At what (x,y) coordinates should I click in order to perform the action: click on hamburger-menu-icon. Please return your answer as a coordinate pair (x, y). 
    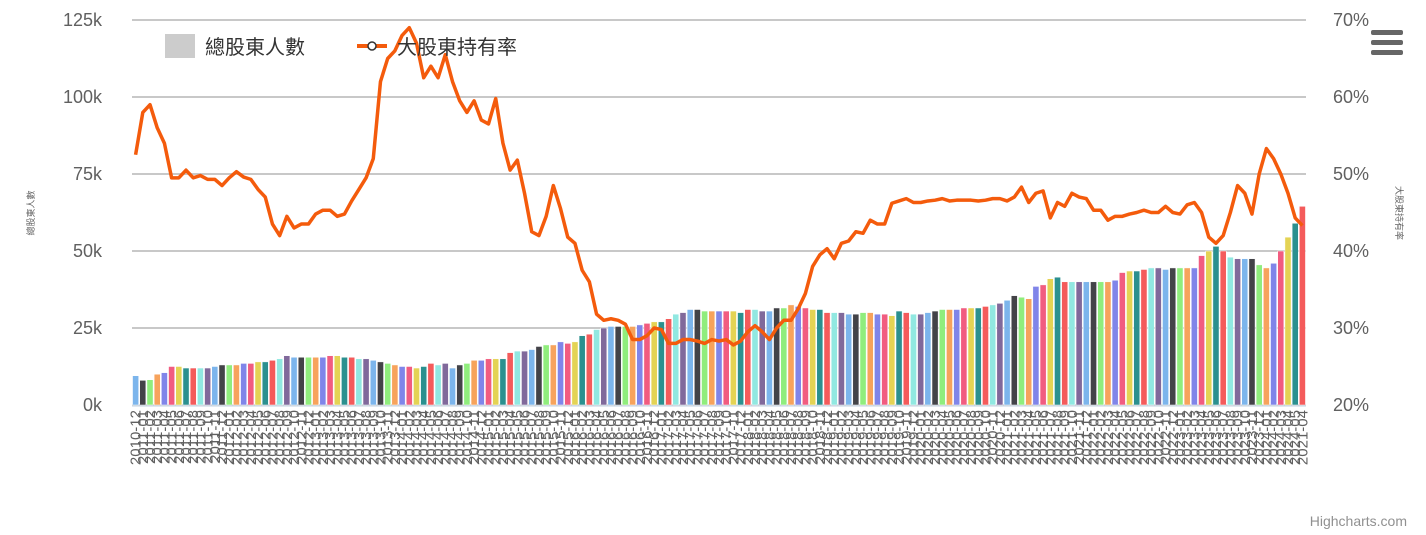
    Looking at the image, I should click on (1387, 41).